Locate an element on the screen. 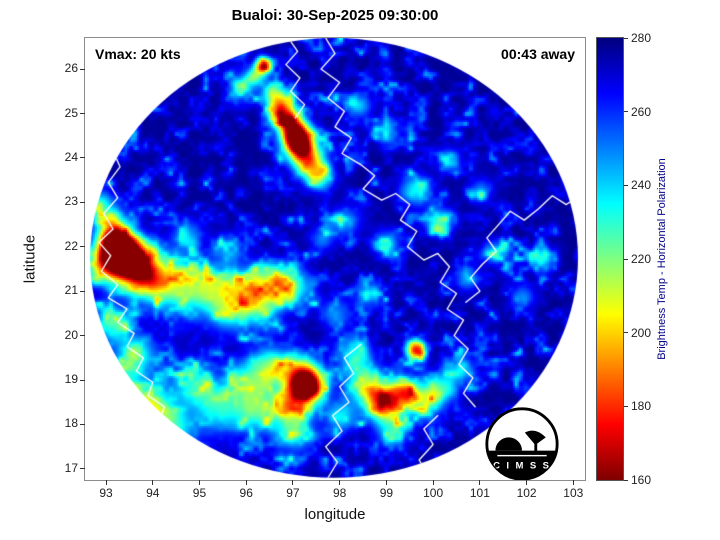 This screenshot has height=540, width=720. y-tick-label: 24 is located at coordinates (71, 156).